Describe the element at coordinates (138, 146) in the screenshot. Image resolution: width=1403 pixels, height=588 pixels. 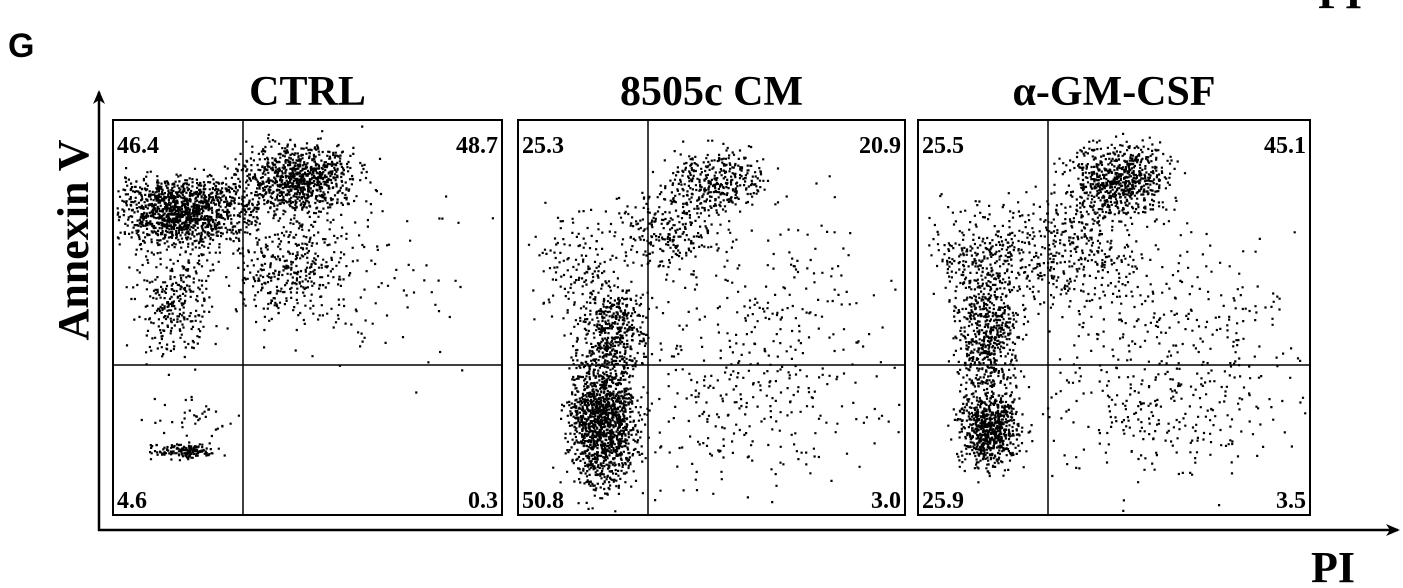
I see `quadrant-percent: 46.4` at that location.